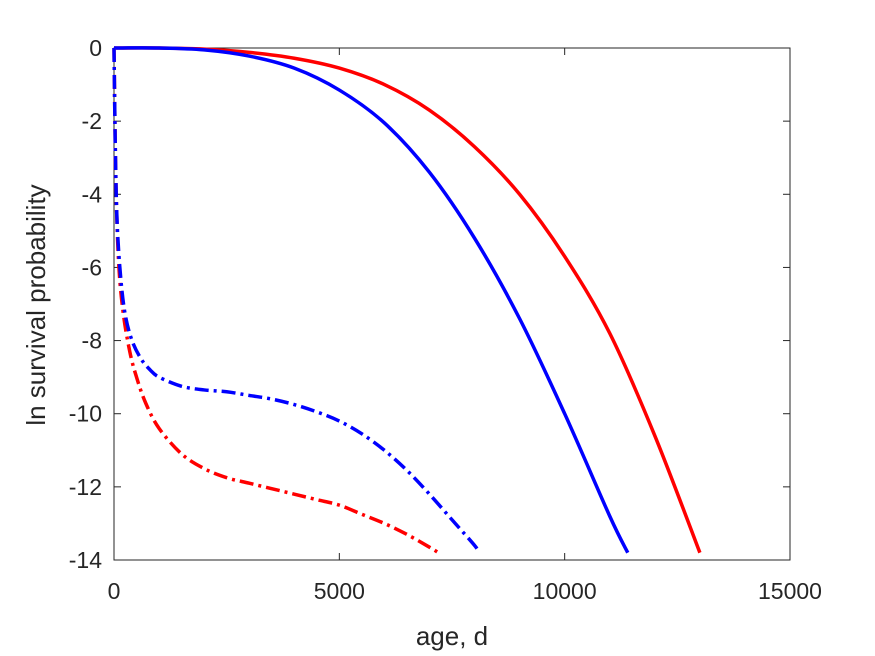 The height and width of the screenshot is (656, 875). I want to click on x-tick-label: 5000, so click(339, 591).